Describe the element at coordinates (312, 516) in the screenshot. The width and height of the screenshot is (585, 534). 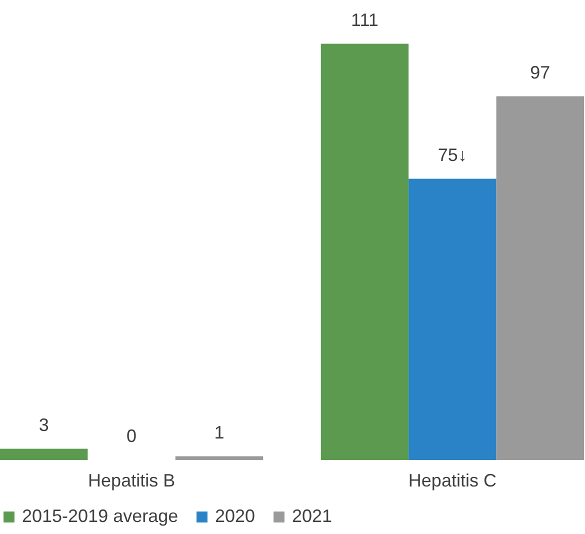
I see `legend-label: 2021` at that location.